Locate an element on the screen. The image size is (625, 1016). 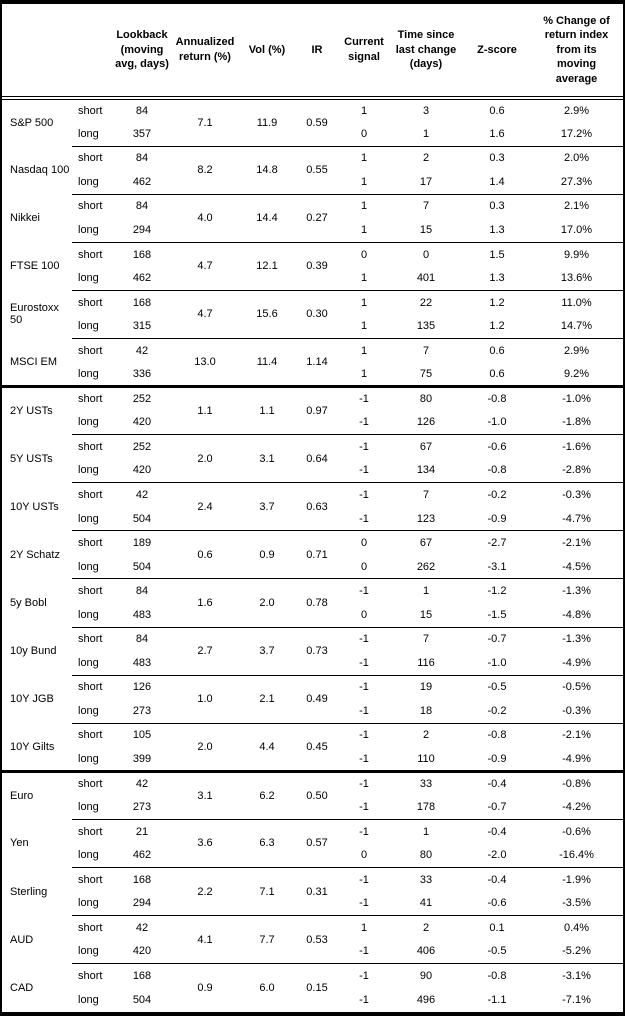
lookback-value: 84 is located at coordinates (142, 111).